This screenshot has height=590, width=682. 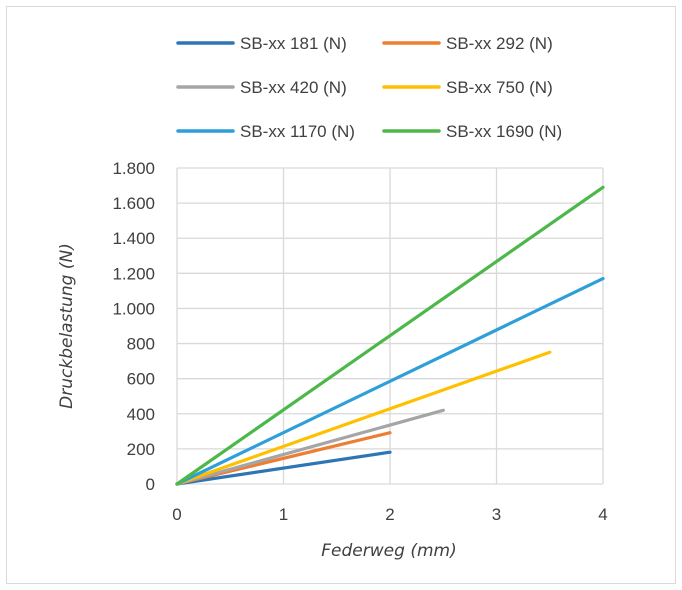 I want to click on legend-item: SB-xx 1170 (N), so click(x=266, y=131).